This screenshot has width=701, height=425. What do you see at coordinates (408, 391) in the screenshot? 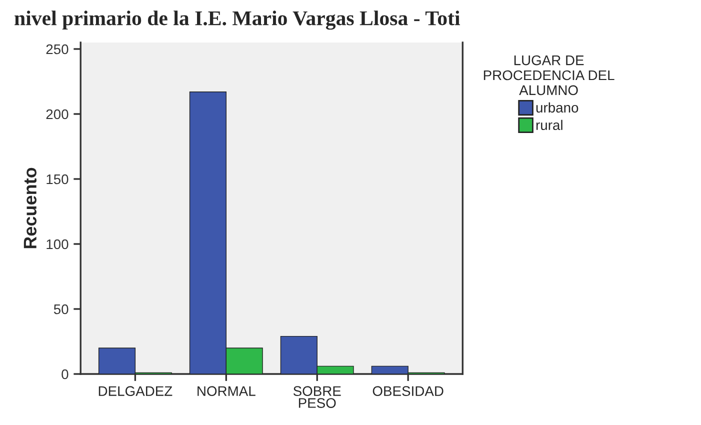
I see `x-tick-label: OBESIDAD` at bounding box center [408, 391].